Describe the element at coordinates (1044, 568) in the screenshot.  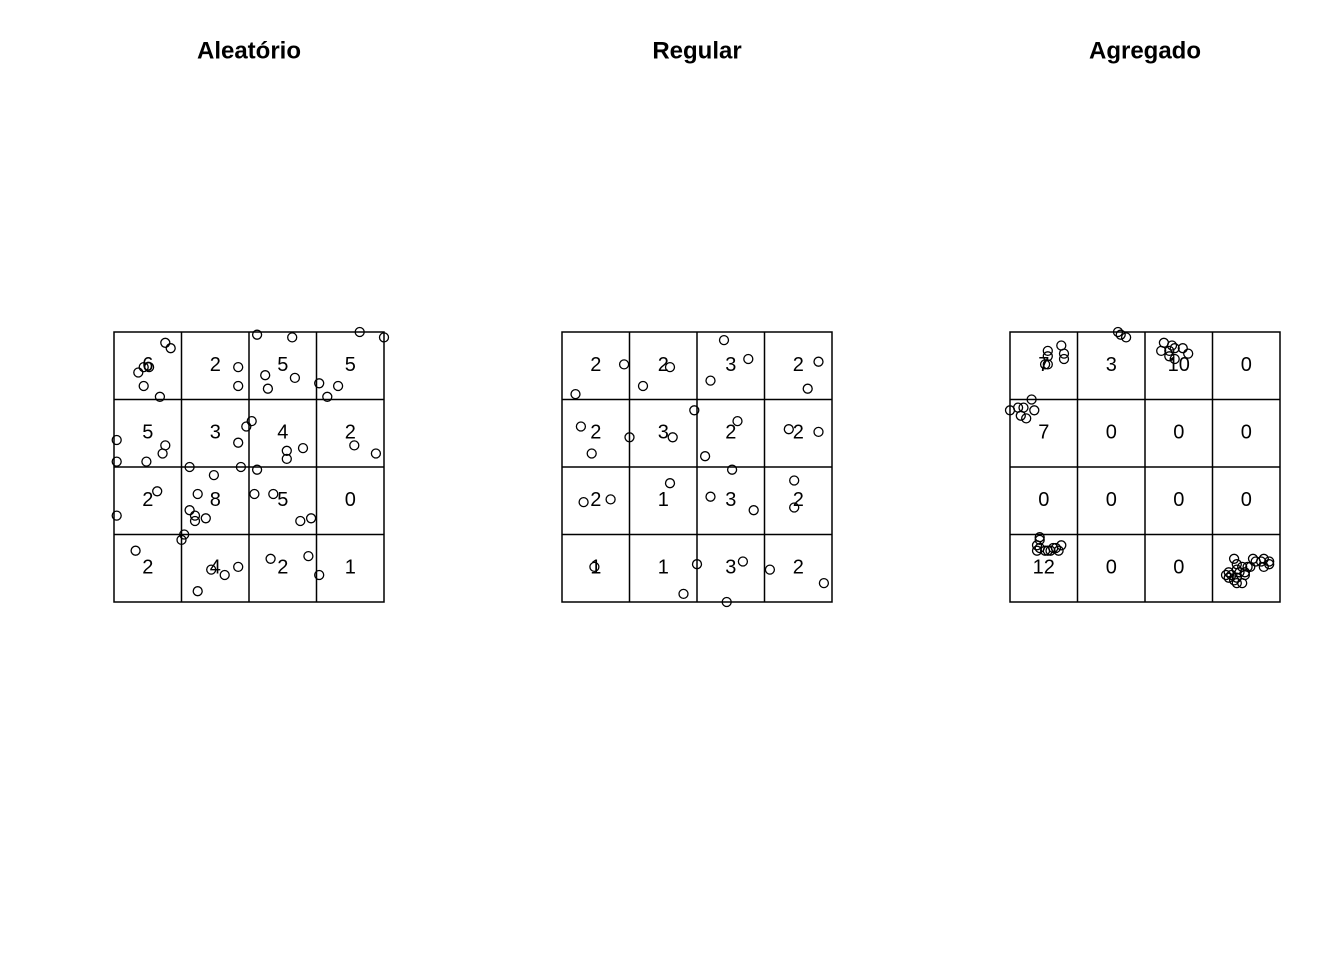
I see `quadrat-count: 12` at that location.